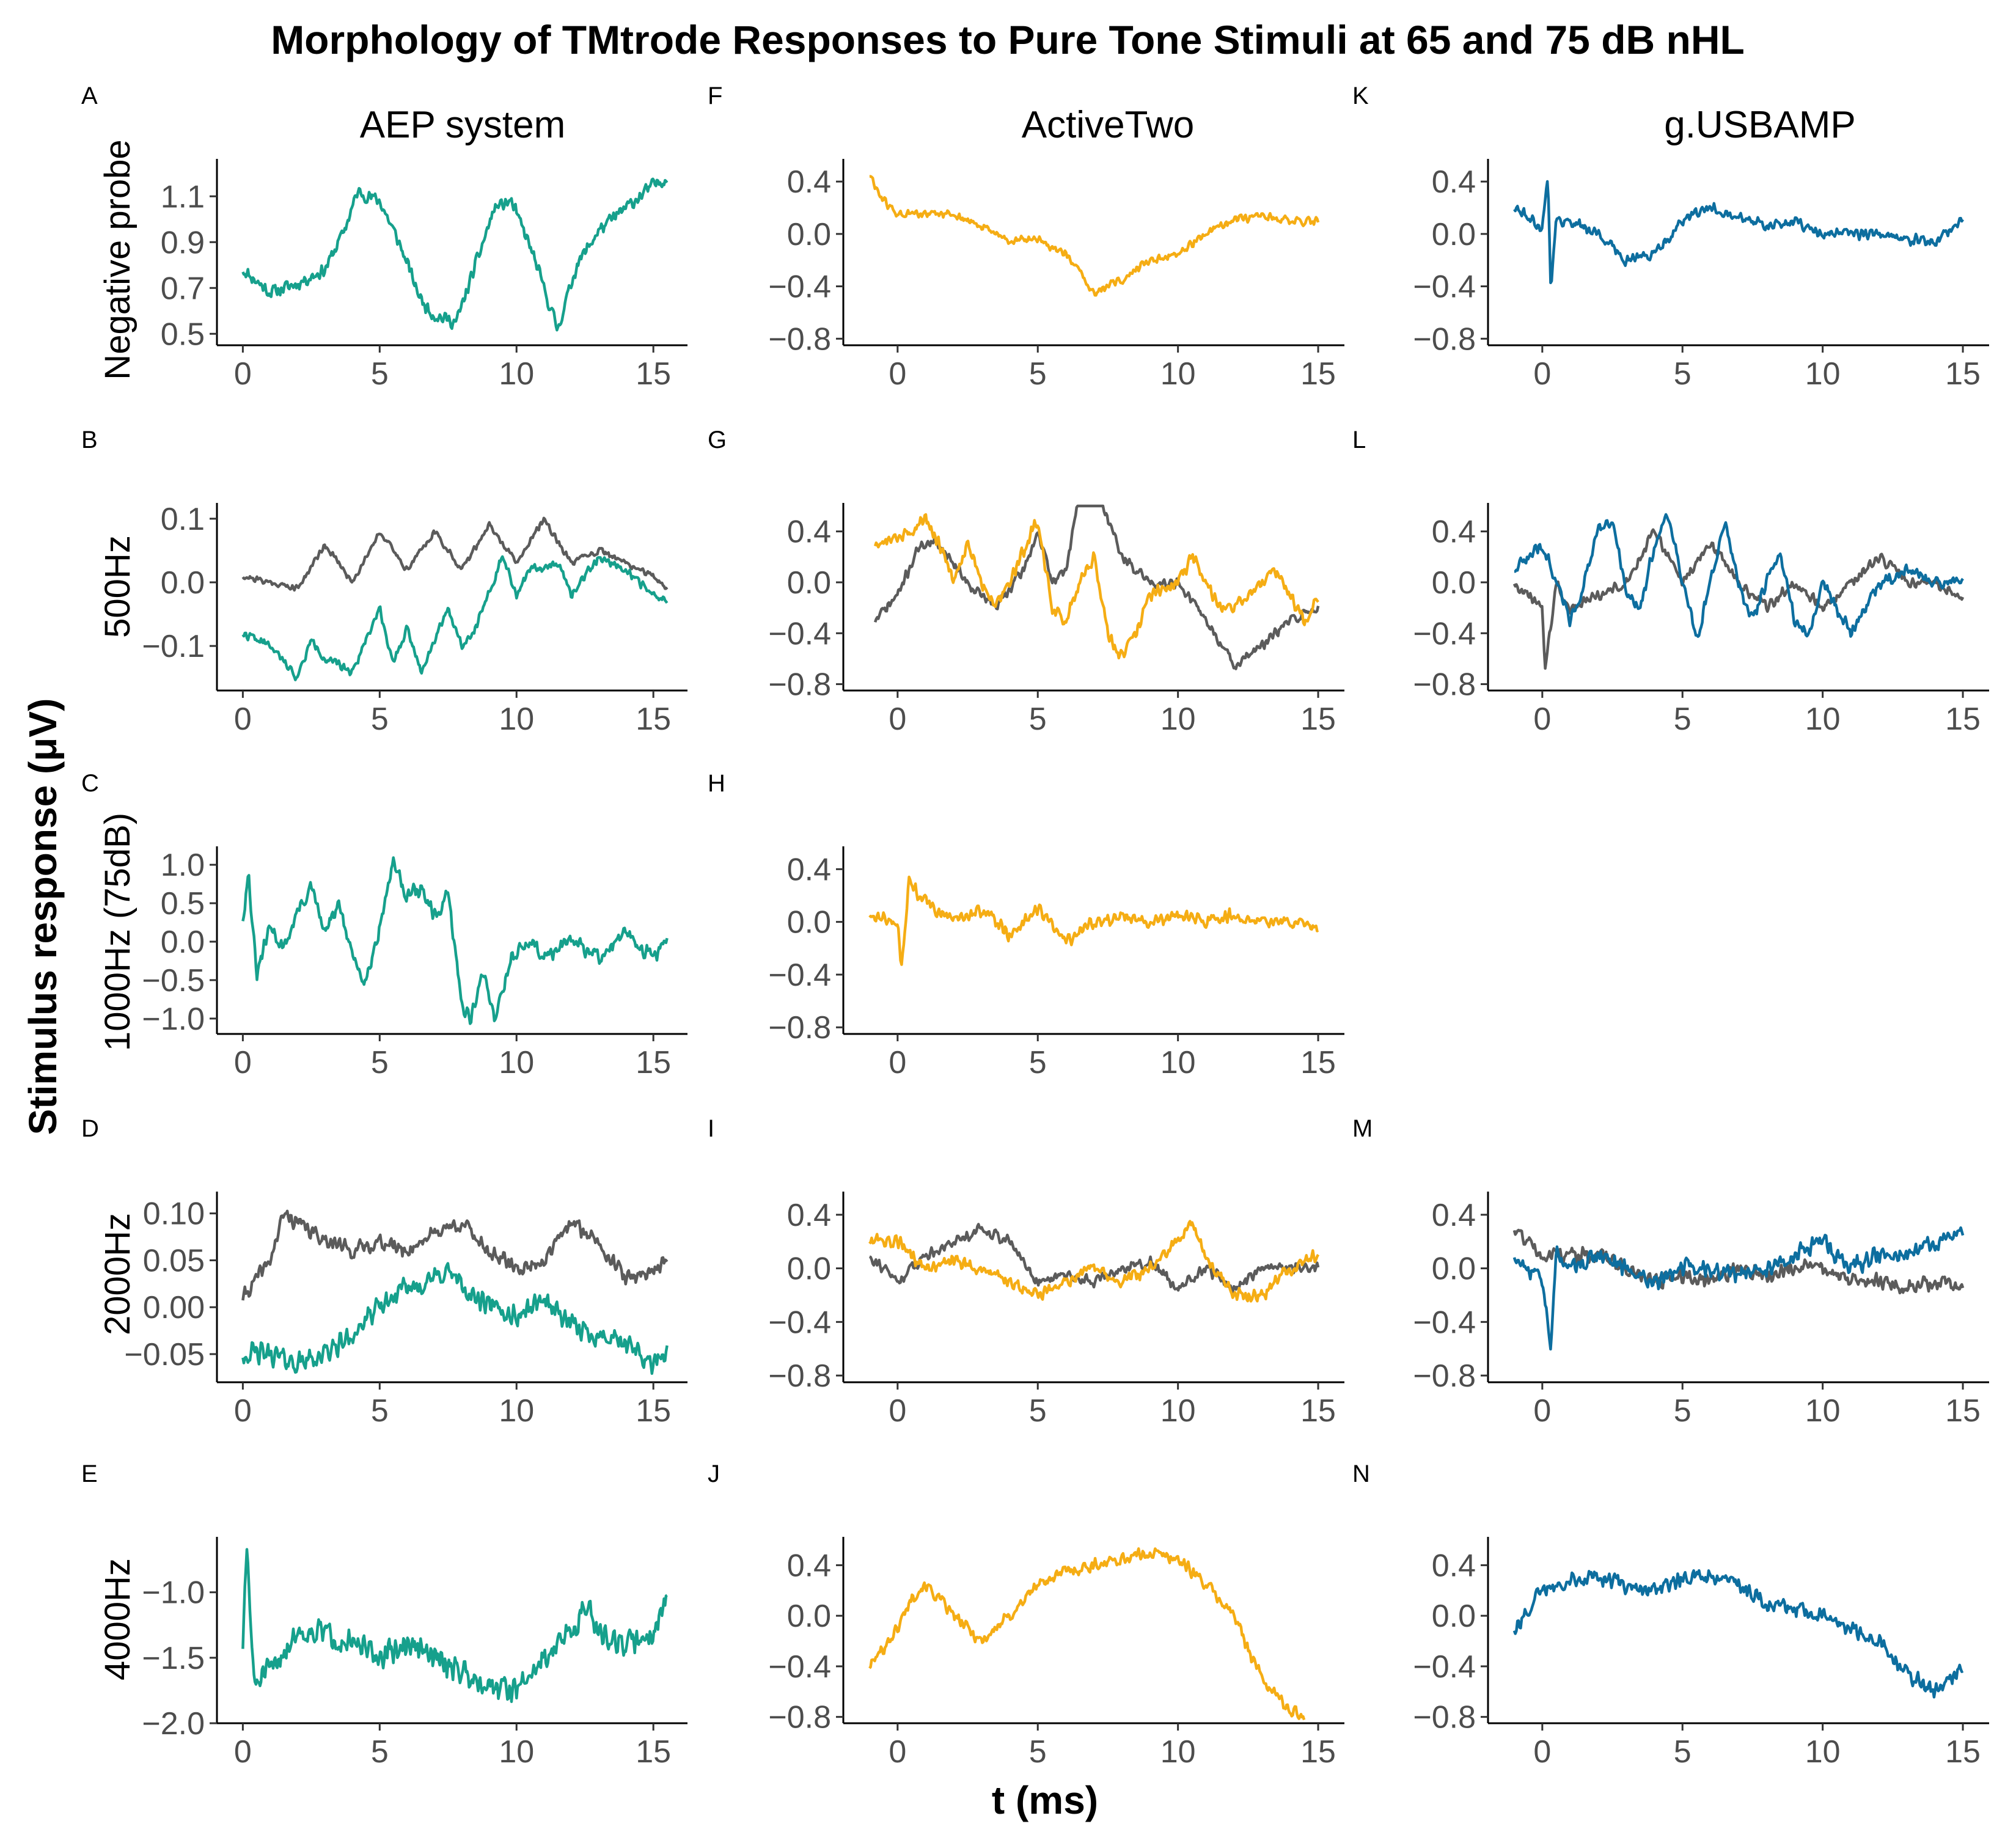  I want to click on y-tick-label: 0.1, so click(183, 520).